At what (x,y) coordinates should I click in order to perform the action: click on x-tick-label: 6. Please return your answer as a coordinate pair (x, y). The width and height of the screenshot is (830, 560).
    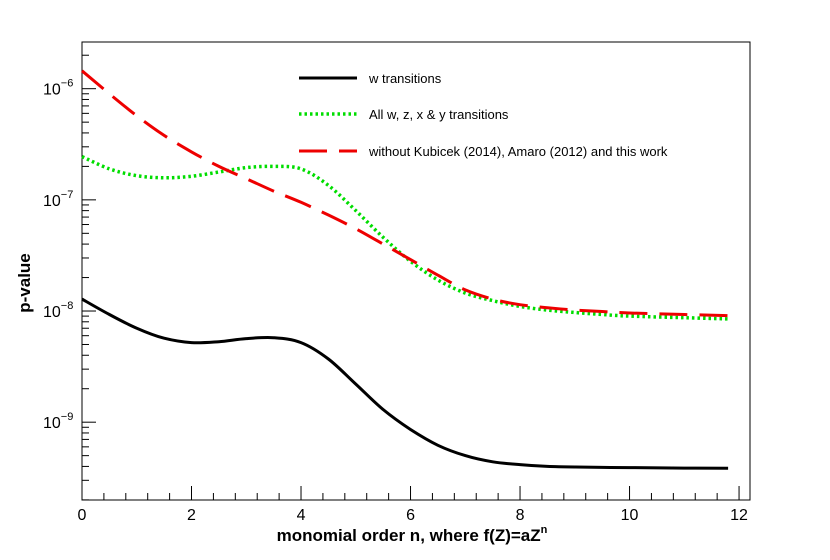
    Looking at the image, I should click on (410, 515).